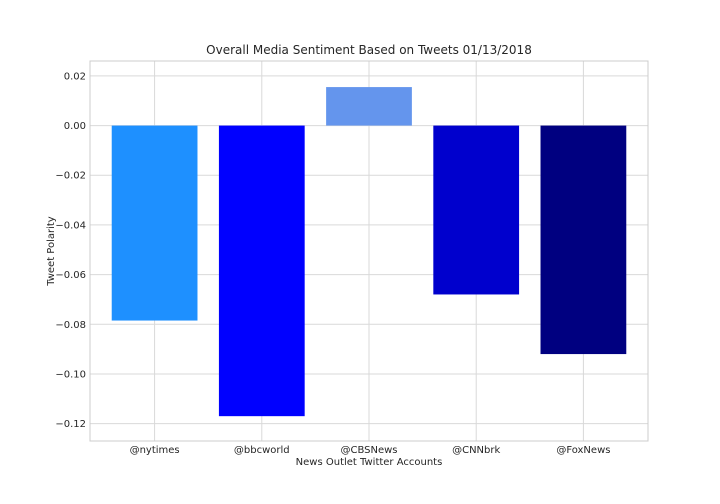 The image size is (720, 504). Describe the element at coordinates (75, 76) in the screenshot. I see `y-tick-label: 0.02` at that location.